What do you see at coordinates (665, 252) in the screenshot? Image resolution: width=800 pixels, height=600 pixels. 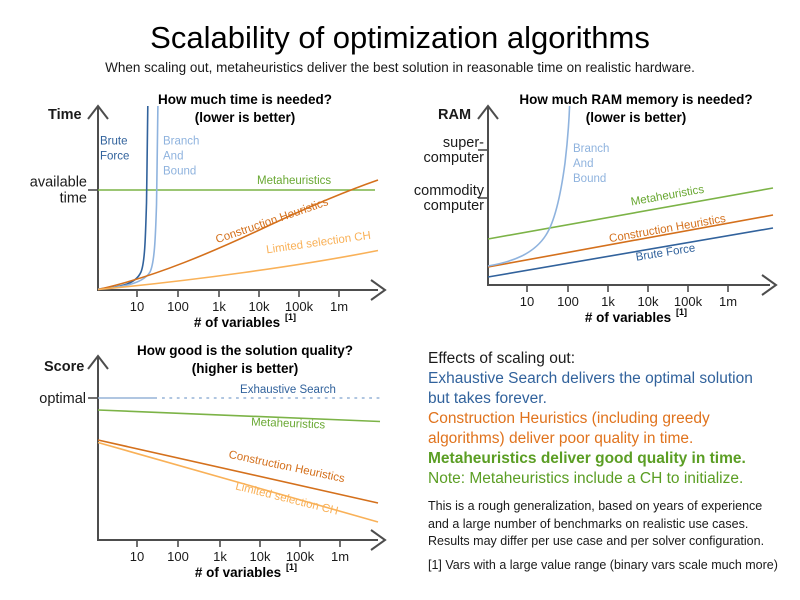 I see `brute-force-label: Brute Force` at bounding box center [665, 252].